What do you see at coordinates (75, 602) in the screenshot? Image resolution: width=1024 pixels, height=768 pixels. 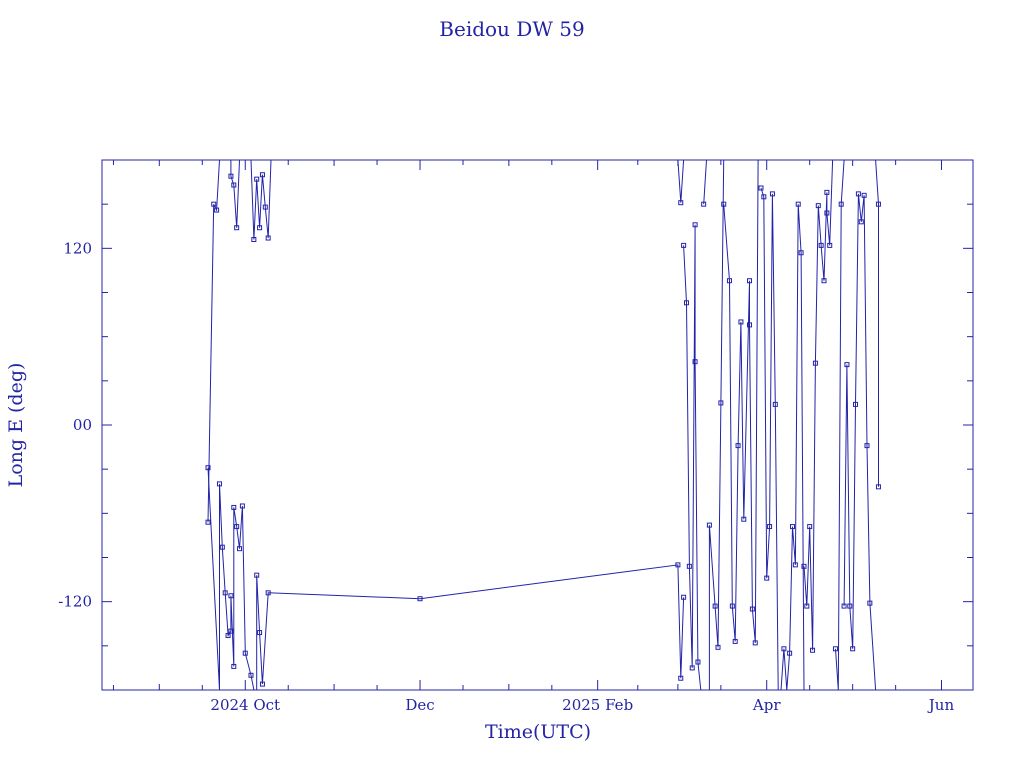 I see `y-tick-label: -120` at bounding box center [75, 602].